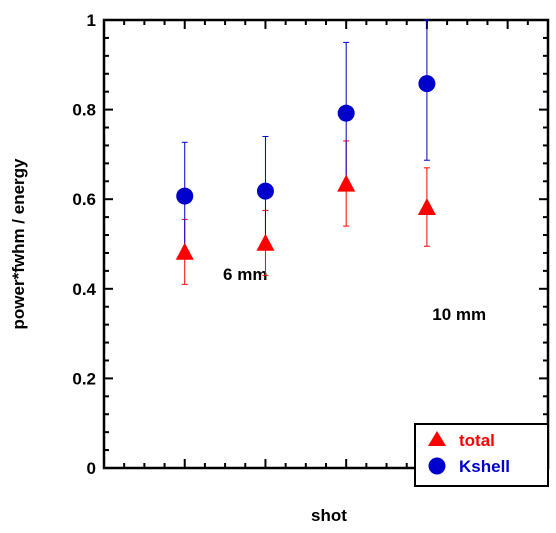 This screenshot has height=533, width=556. I want to click on y-tick-label: 0, so click(91, 468).